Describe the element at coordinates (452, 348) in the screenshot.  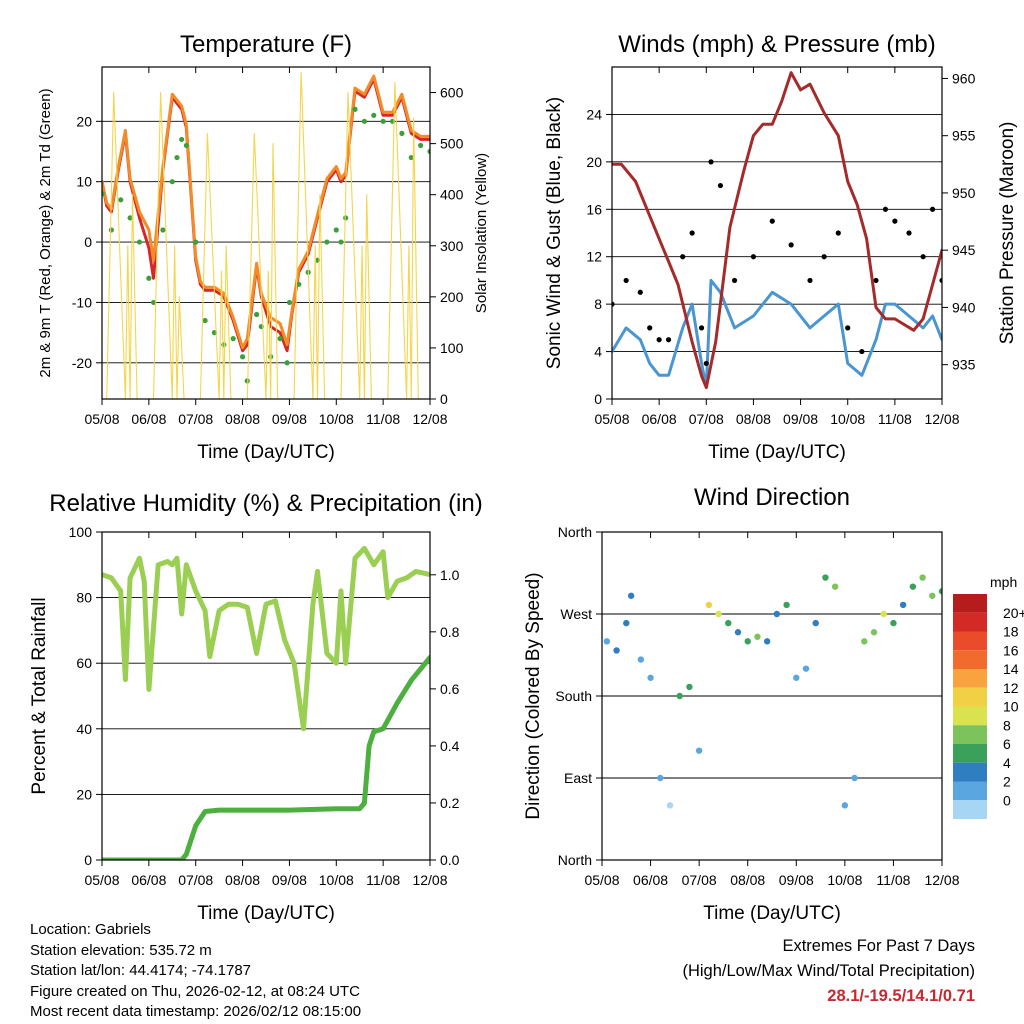
I see `y2-tick-label: 100` at that location.